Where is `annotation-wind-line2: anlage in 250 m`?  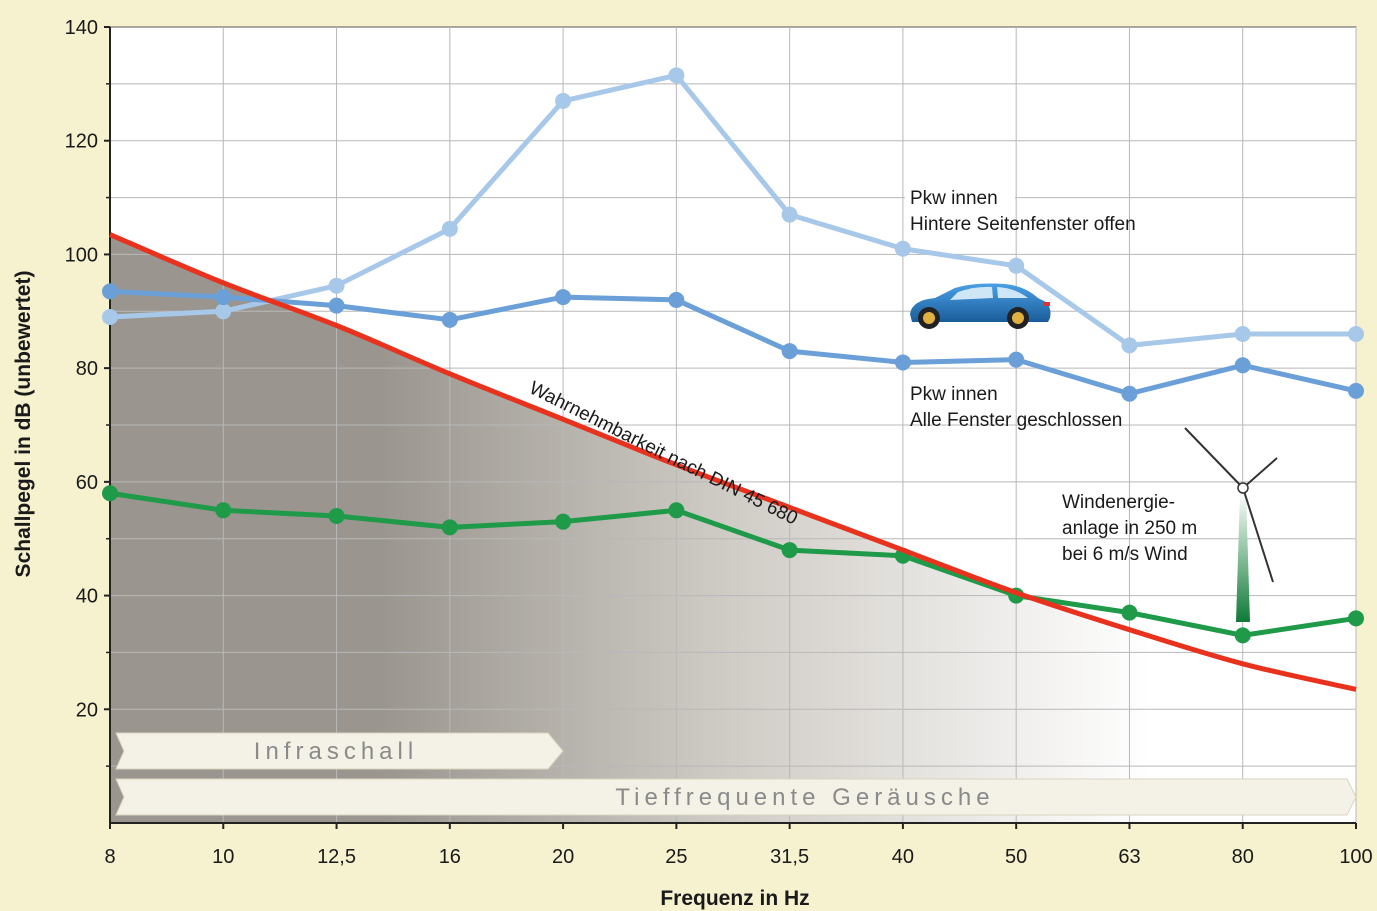 annotation-wind-line2: anlage in 250 m is located at coordinates (1129, 528).